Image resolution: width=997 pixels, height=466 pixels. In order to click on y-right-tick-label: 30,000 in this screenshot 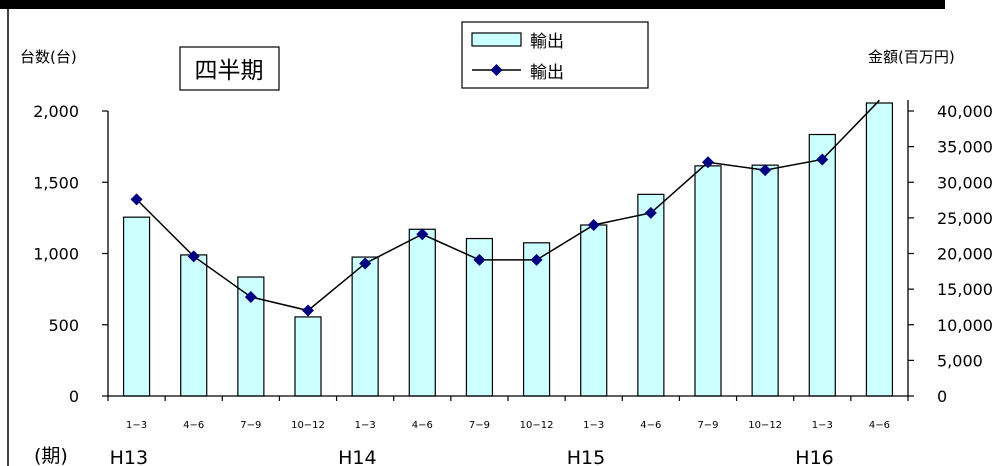, I will do `click(965, 182)`.